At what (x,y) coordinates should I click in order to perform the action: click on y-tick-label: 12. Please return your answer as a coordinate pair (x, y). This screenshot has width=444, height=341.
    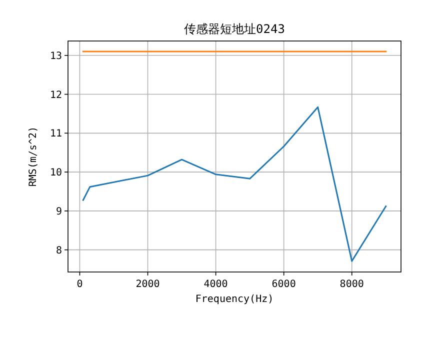
    Looking at the image, I should click on (56, 95).